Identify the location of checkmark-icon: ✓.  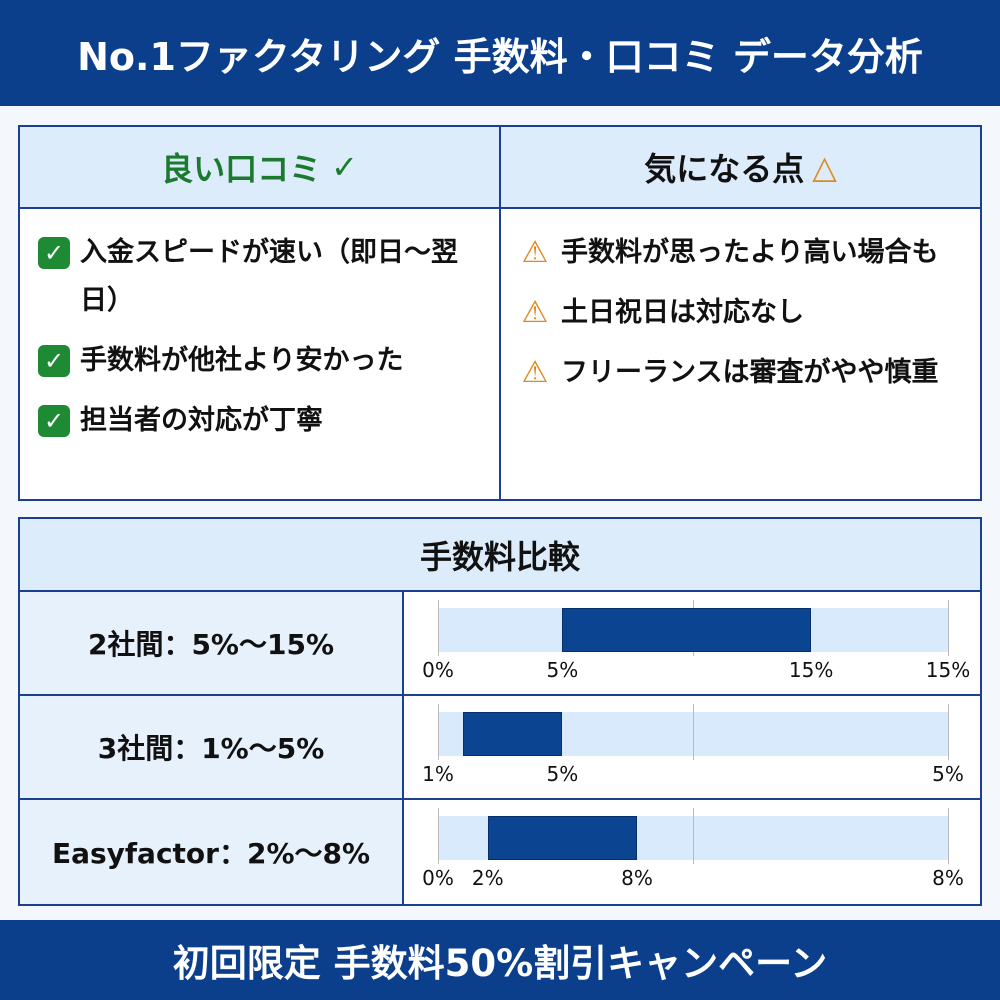
(344, 167).